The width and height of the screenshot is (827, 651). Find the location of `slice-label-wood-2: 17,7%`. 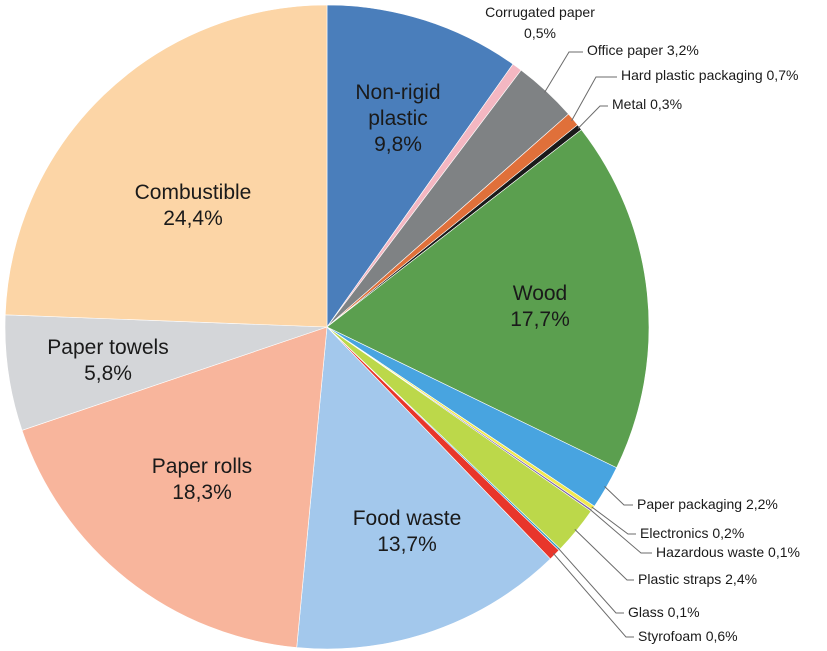

slice-label-wood-2: 17,7% is located at coordinates (540, 319).